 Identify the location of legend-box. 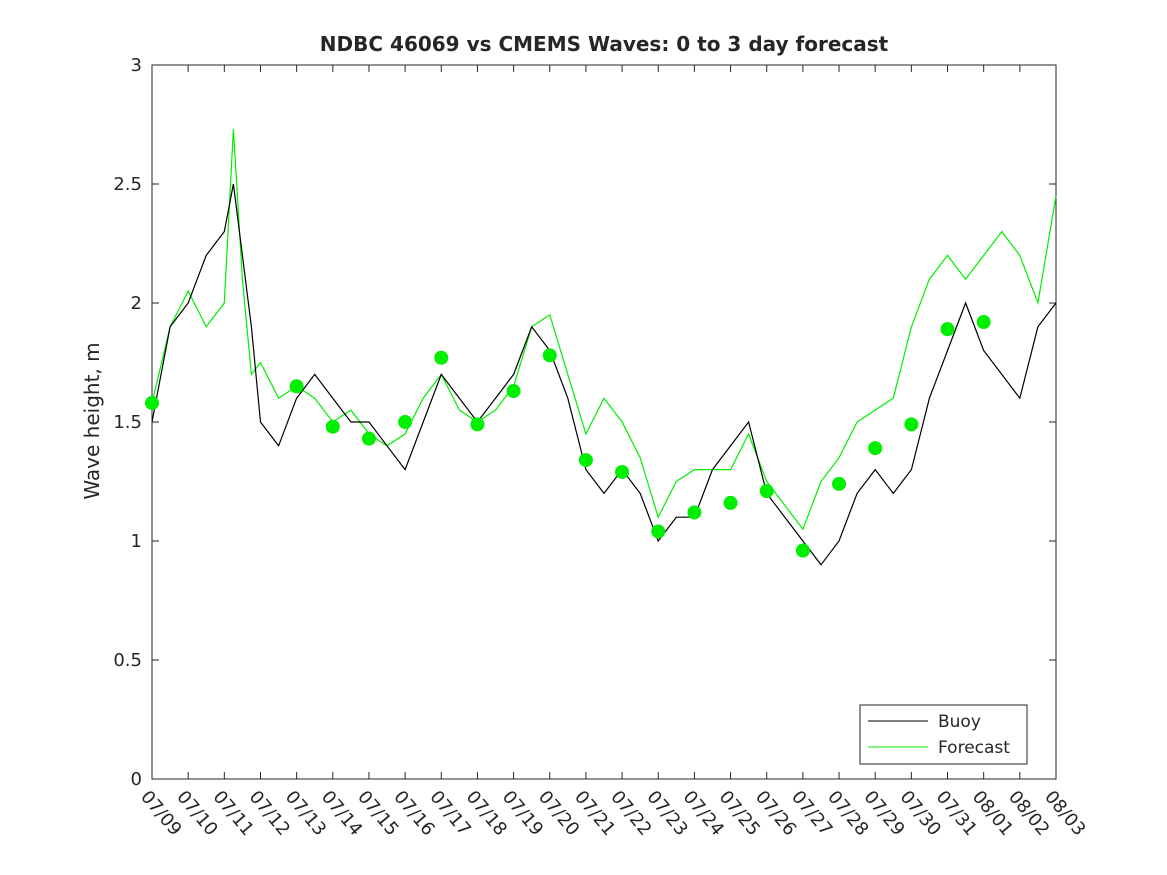
(943, 734).